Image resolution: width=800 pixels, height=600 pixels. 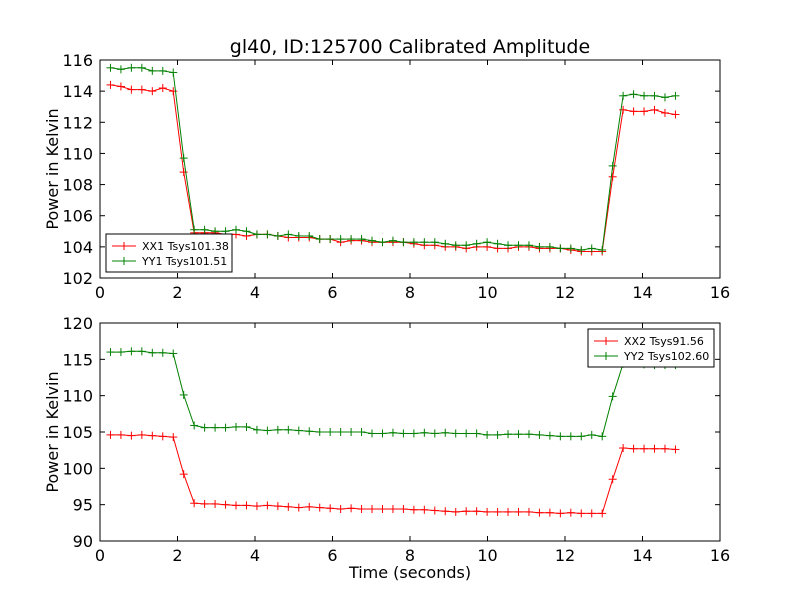 I want to click on lower-y-tick-label: 95, so click(x=83, y=505).